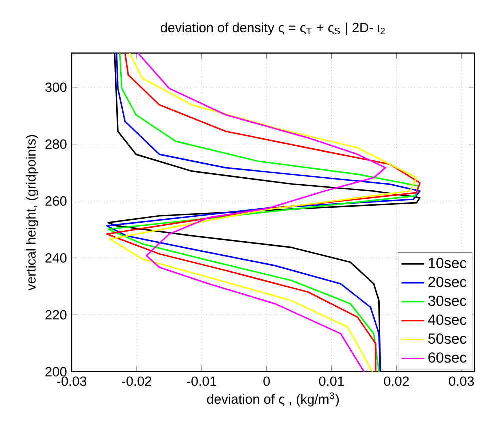 The image size is (490, 424). What do you see at coordinates (56, 315) in the screenshot?
I see `y-tick-label: 220` at bounding box center [56, 315].